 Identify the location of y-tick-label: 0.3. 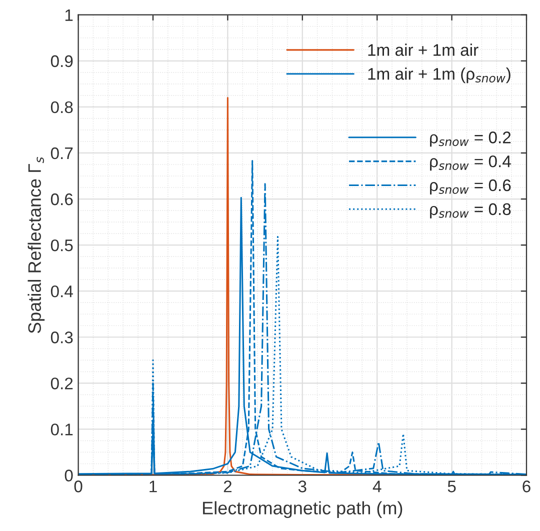
(61, 338).